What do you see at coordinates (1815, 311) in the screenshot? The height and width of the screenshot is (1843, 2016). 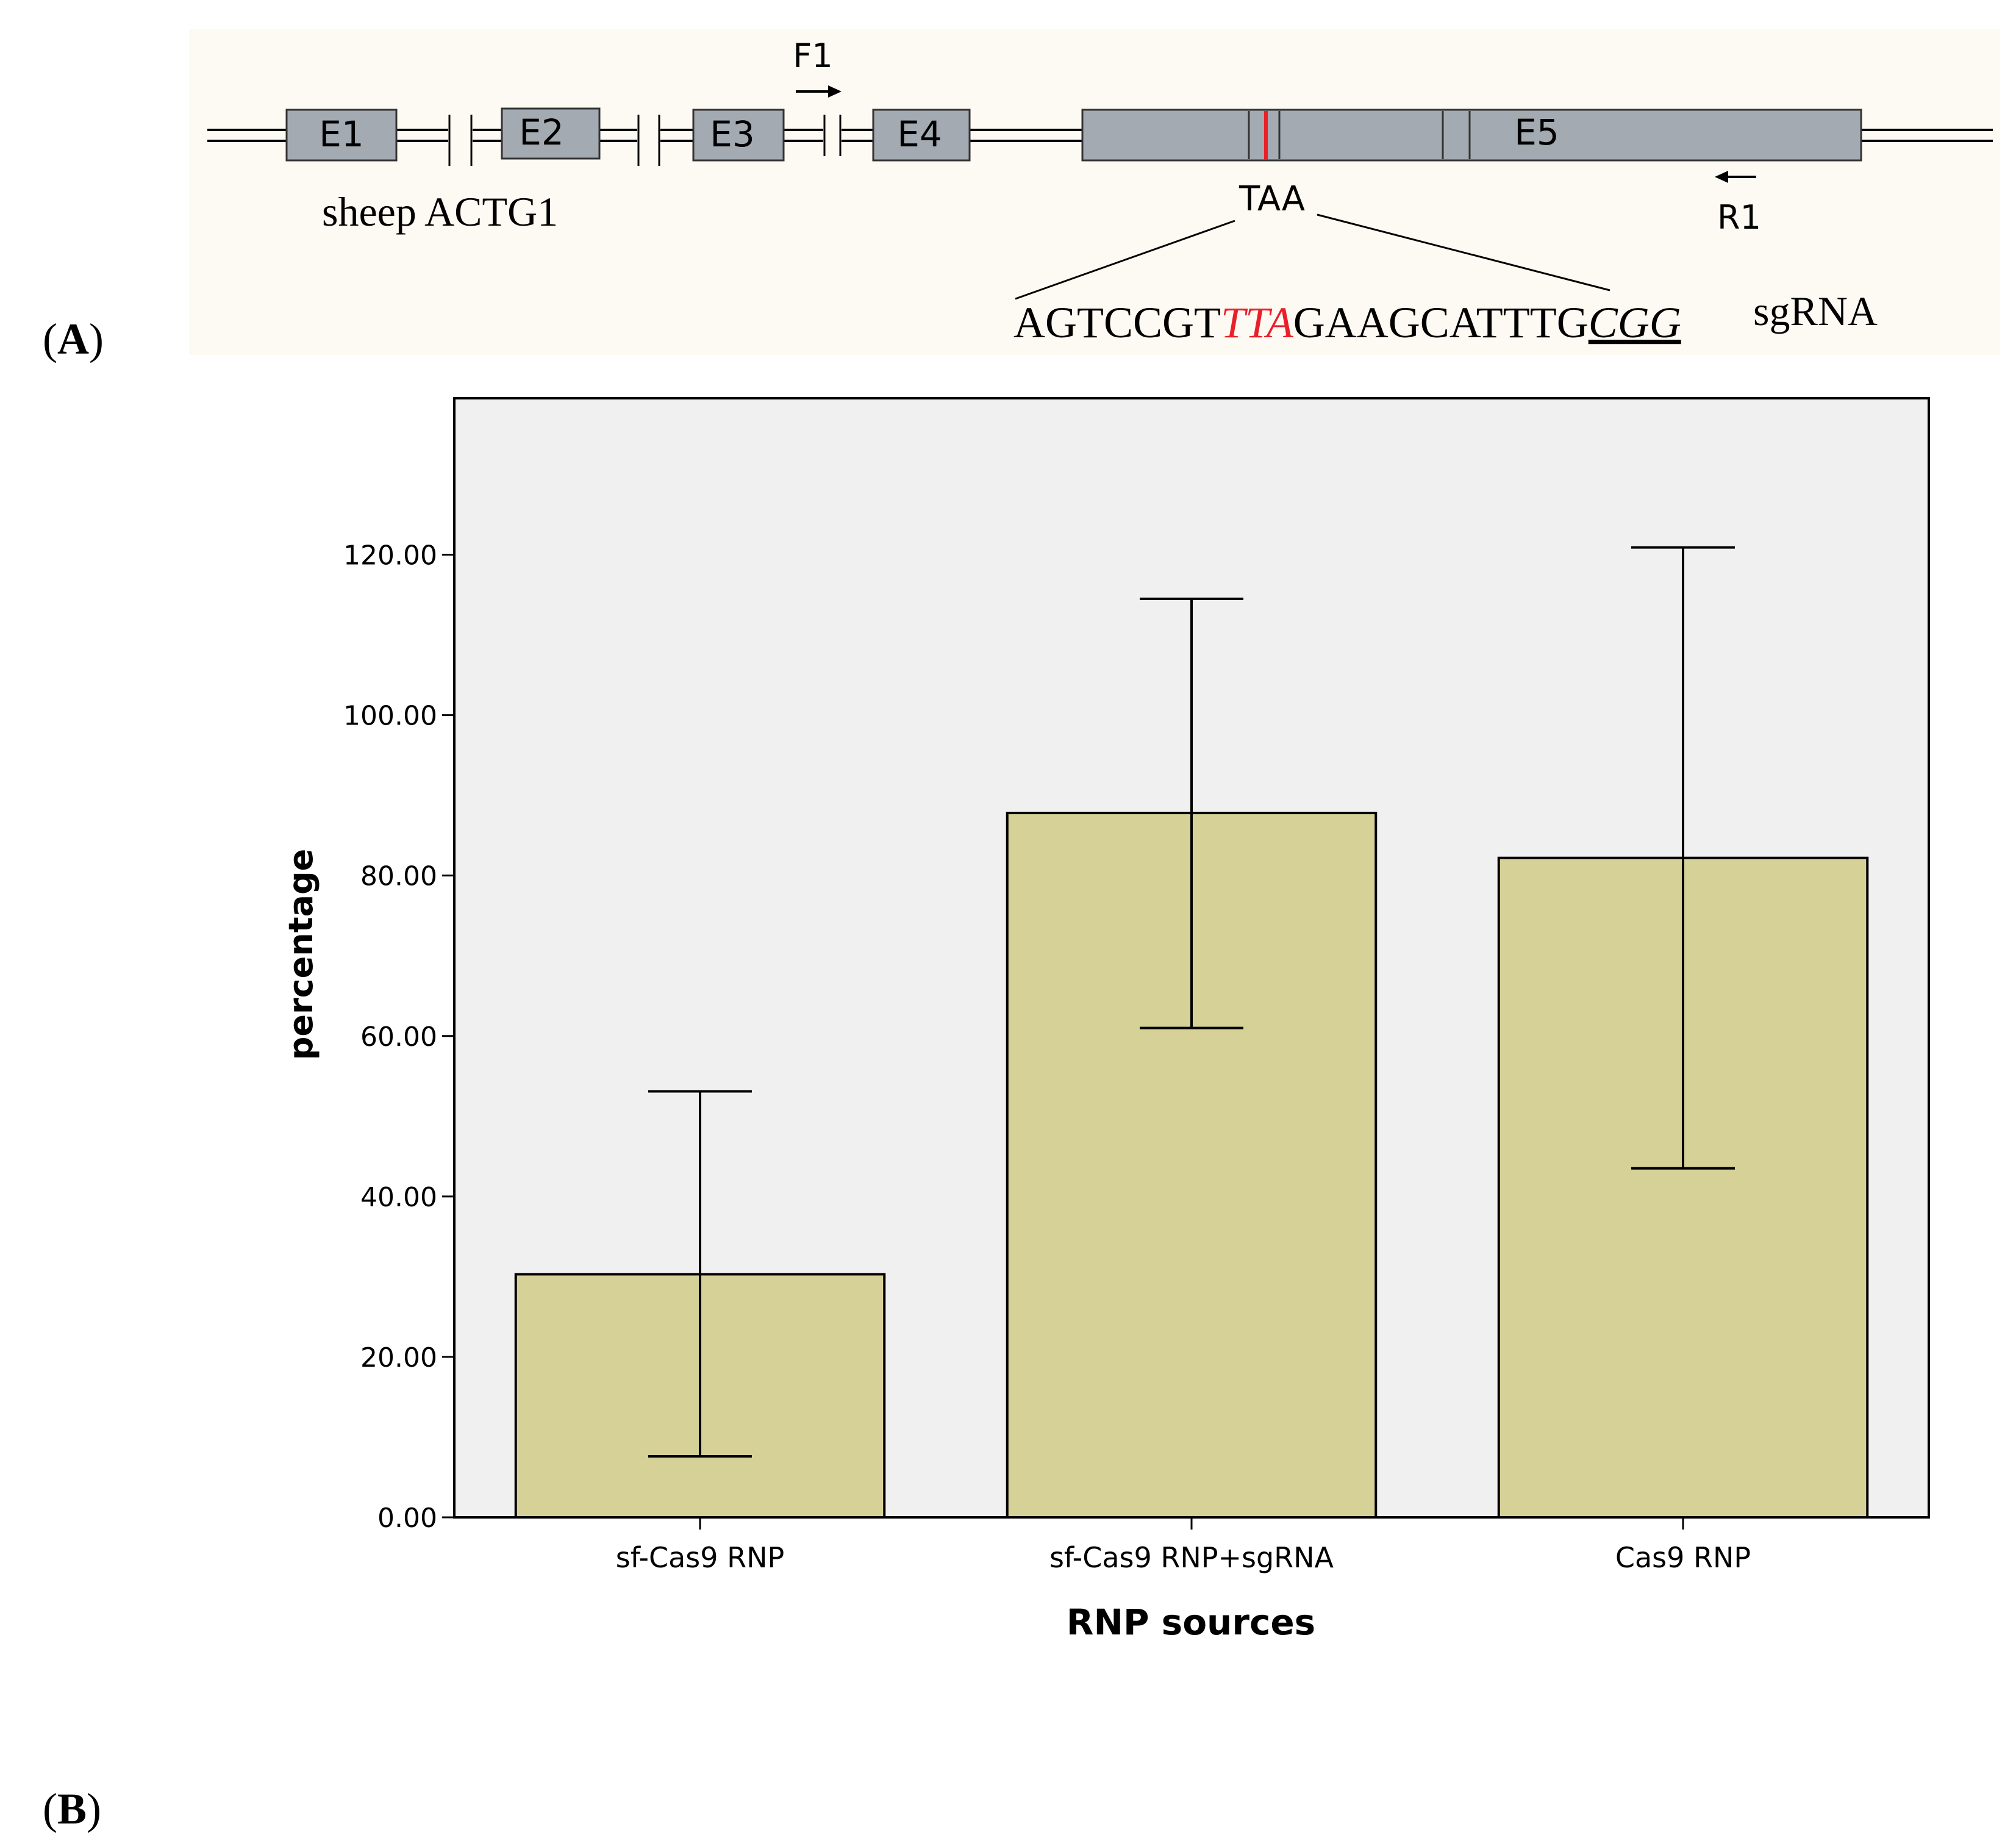 I see `sgrna-label: sgRNA` at bounding box center [1815, 311].